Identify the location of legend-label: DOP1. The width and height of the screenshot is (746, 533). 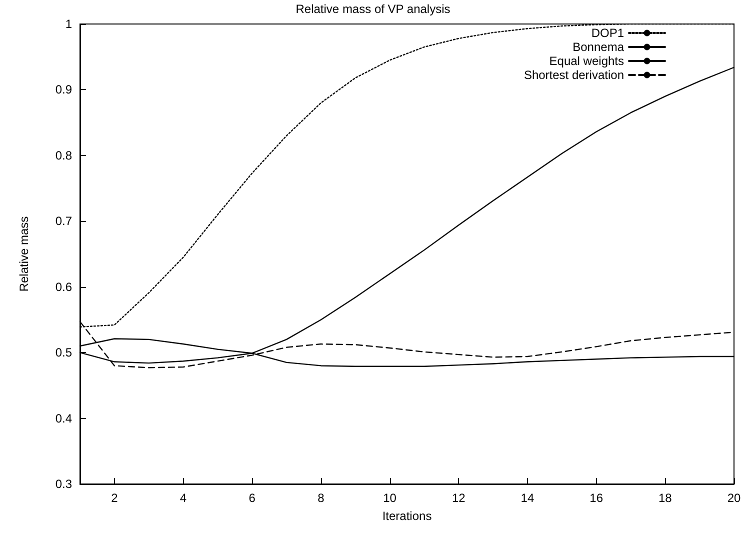
(607, 33).